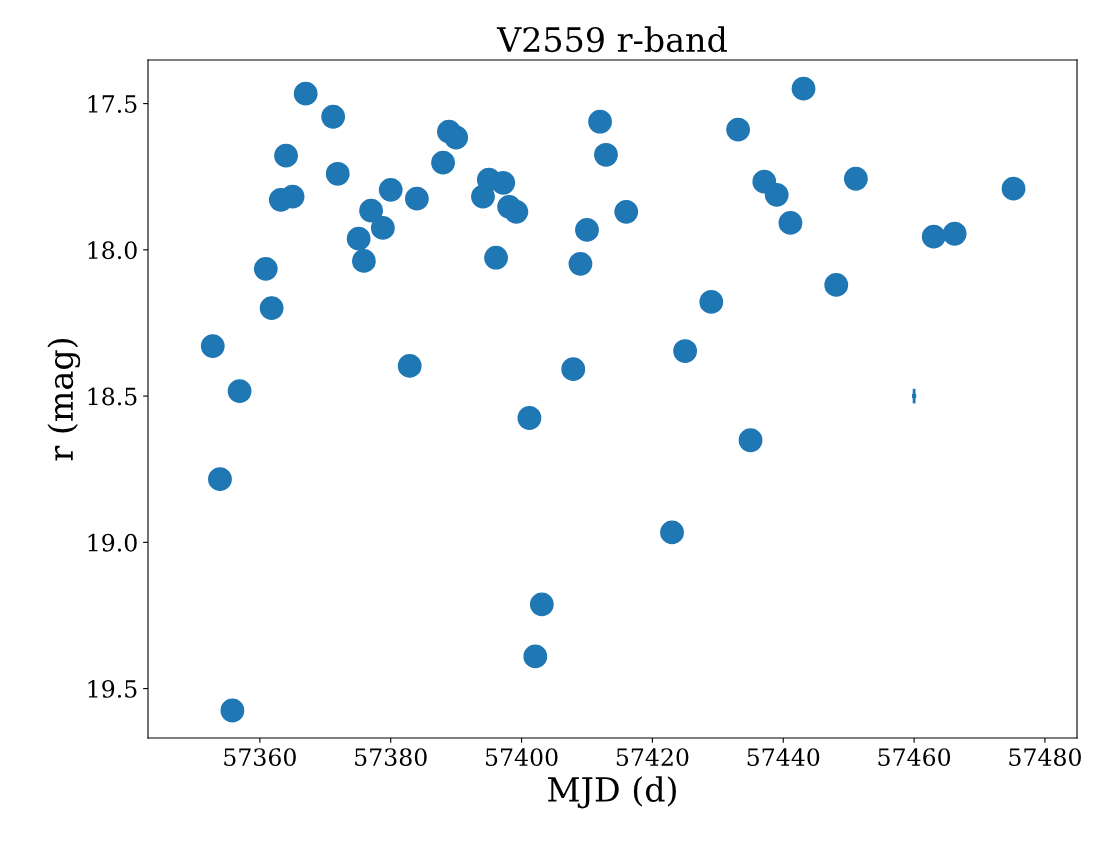  What do you see at coordinates (611, 39) in the screenshot?
I see `chart-title: V2559 r-band` at bounding box center [611, 39].